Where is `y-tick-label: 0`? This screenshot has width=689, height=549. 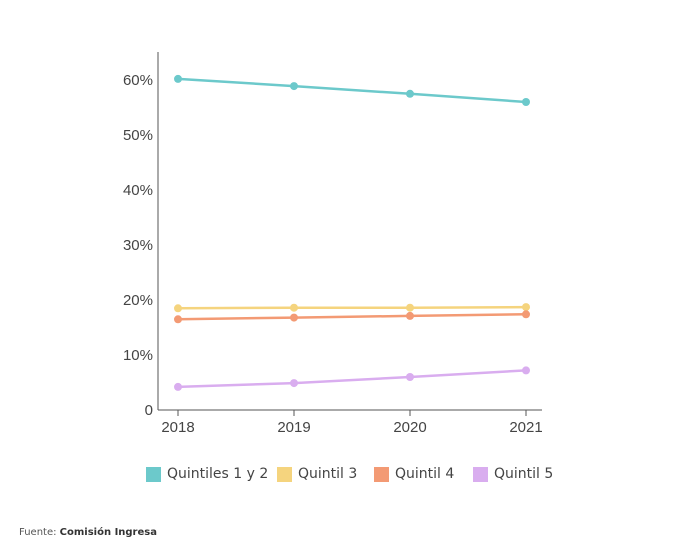 y-tick-label: 0 is located at coordinates (149, 410).